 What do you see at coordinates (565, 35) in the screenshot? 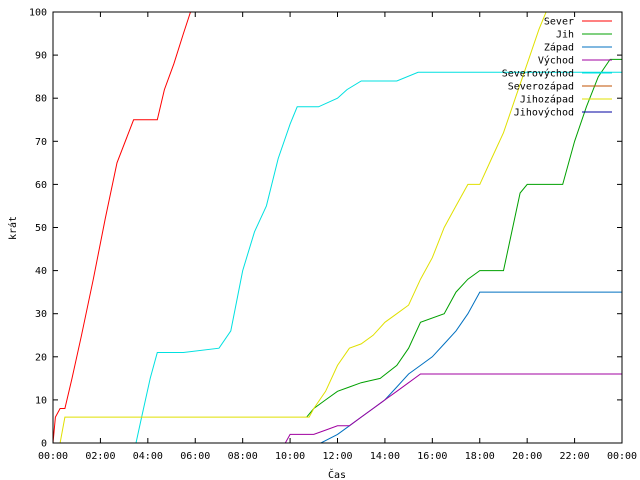
I see `legend-label: Jih` at bounding box center [565, 35].